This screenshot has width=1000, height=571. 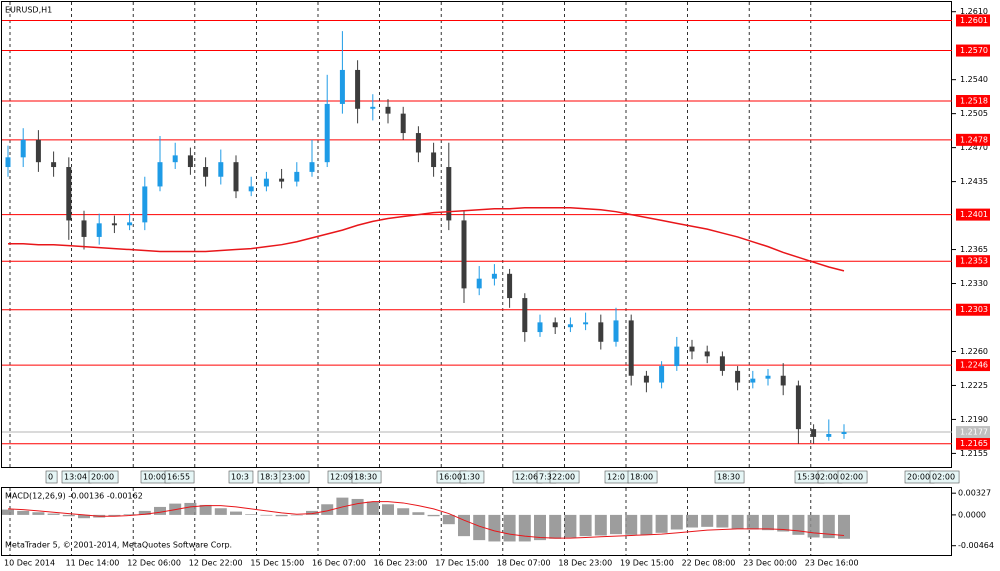 What do you see at coordinates (462, 563) in the screenshot?
I see `x-tick-label: 17 Dec 15:00` at bounding box center [462, 563].